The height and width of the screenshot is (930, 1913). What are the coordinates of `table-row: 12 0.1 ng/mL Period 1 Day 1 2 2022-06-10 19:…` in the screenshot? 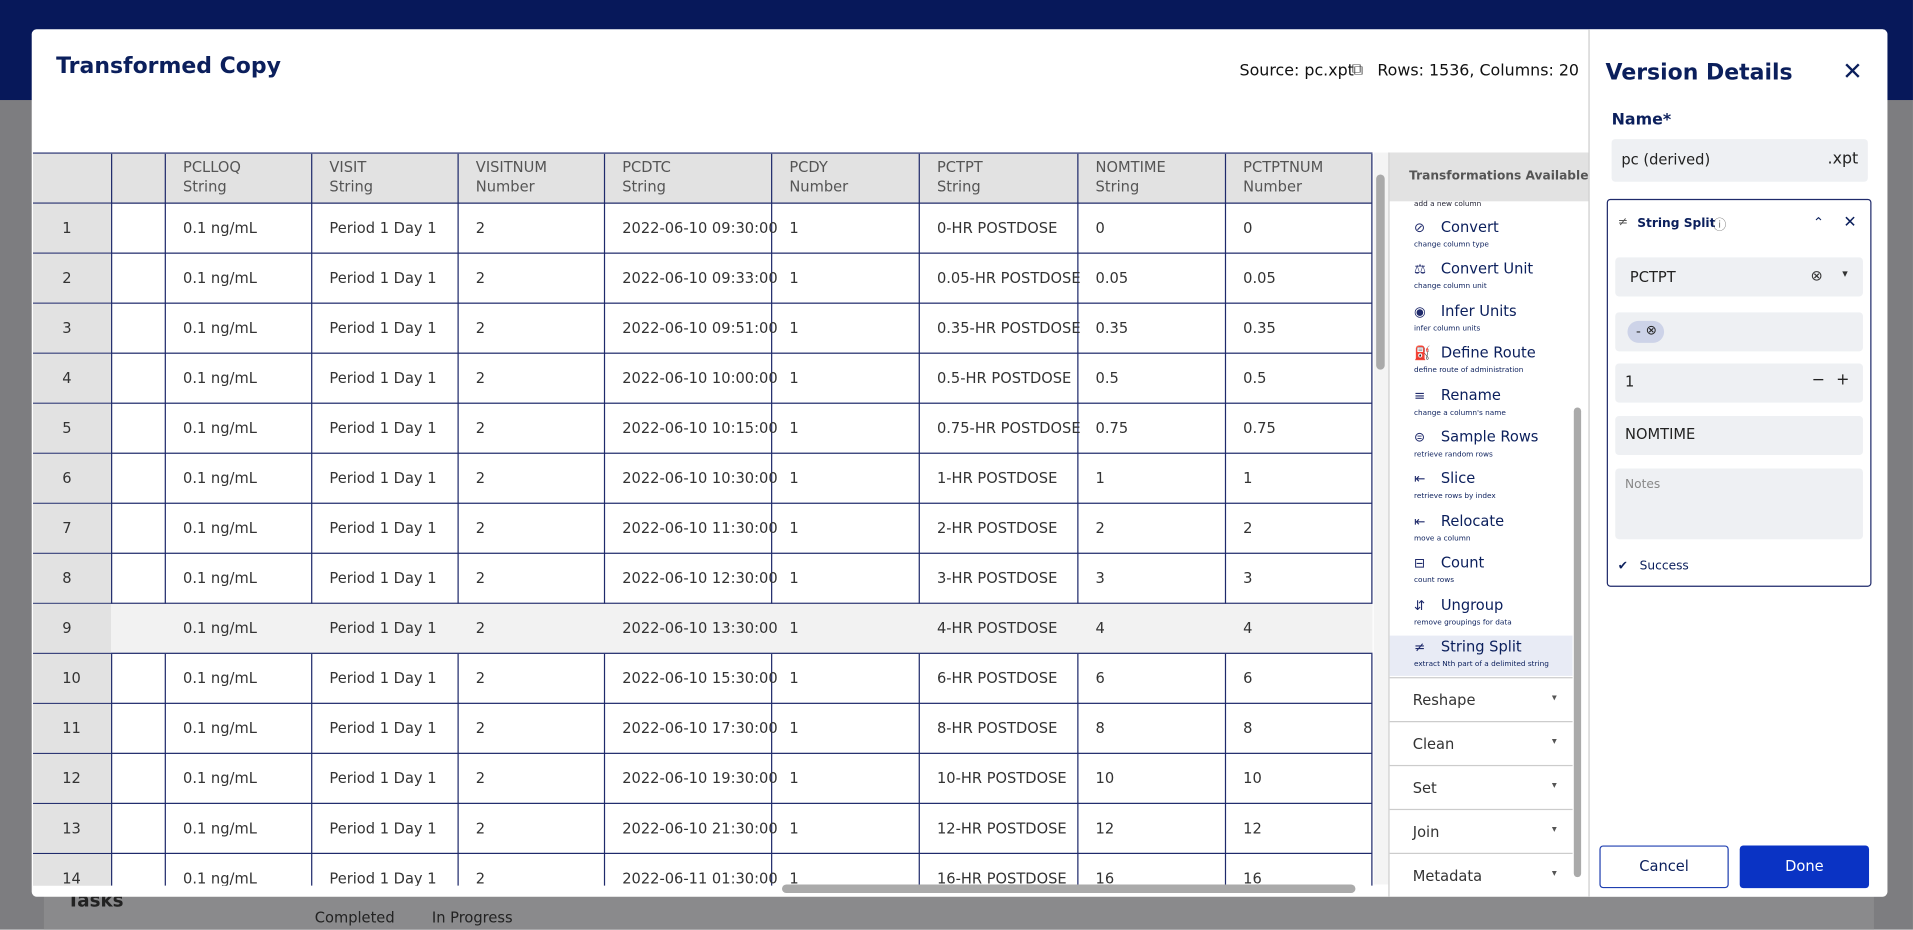 It's located at (702, 778).